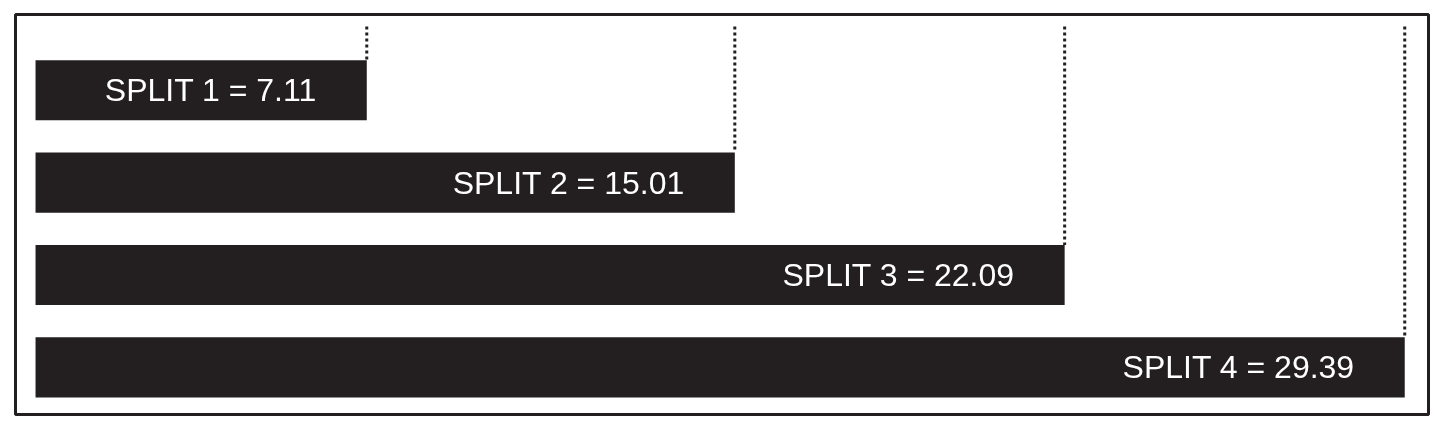  Describe the element at coordinates (385, 182) in the screenshot. I see `bar` at that location.